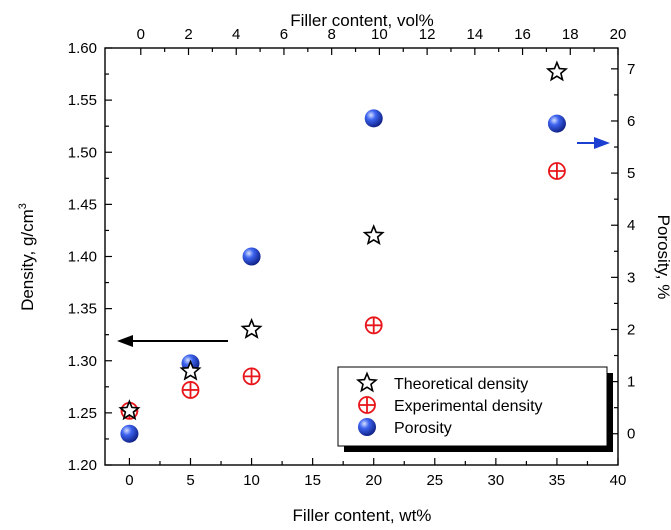 This screenshot has height=530, width=671. What do you see at coordinates (461, 384) in the screenshot?
I see `legend-theoretical-density-label: Theoretical density` at bounding box center [461, 384].